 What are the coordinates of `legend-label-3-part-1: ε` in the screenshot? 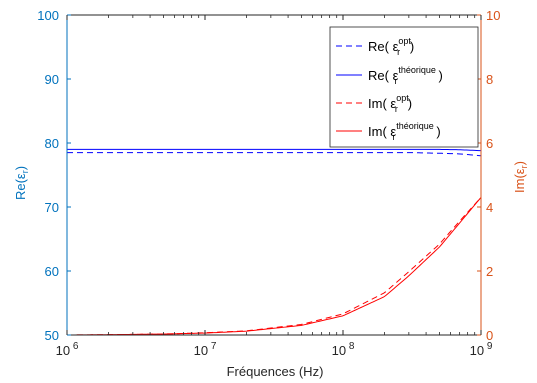 It's located at (393, 131).